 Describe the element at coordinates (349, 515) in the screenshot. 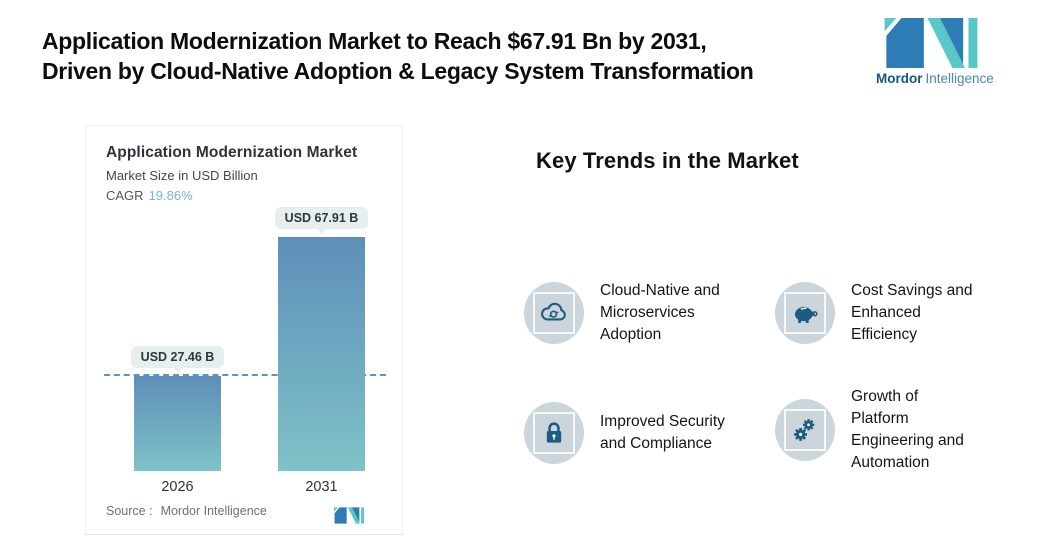

I see `mordor-intelligence-mini-logo-icon` at that location.